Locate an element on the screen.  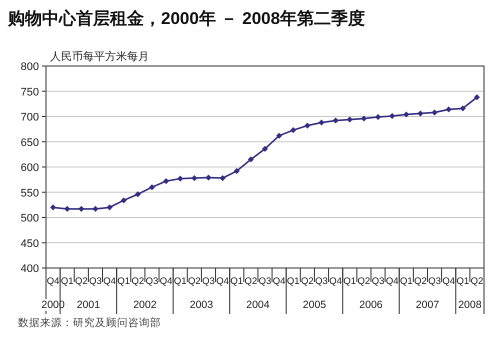
text: 2005 is located at coordinates (314, 305).